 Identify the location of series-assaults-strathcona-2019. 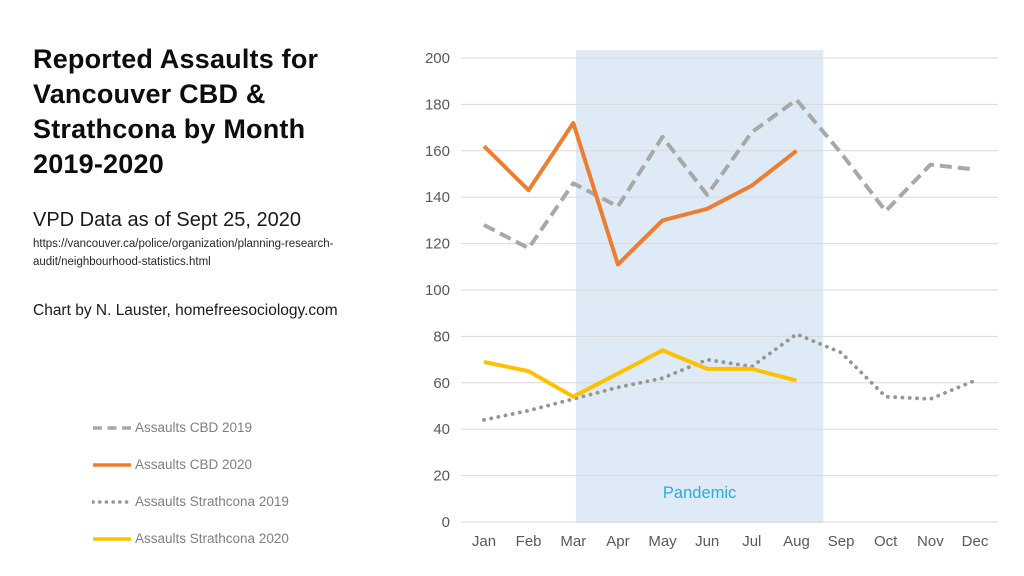
(729, 377).